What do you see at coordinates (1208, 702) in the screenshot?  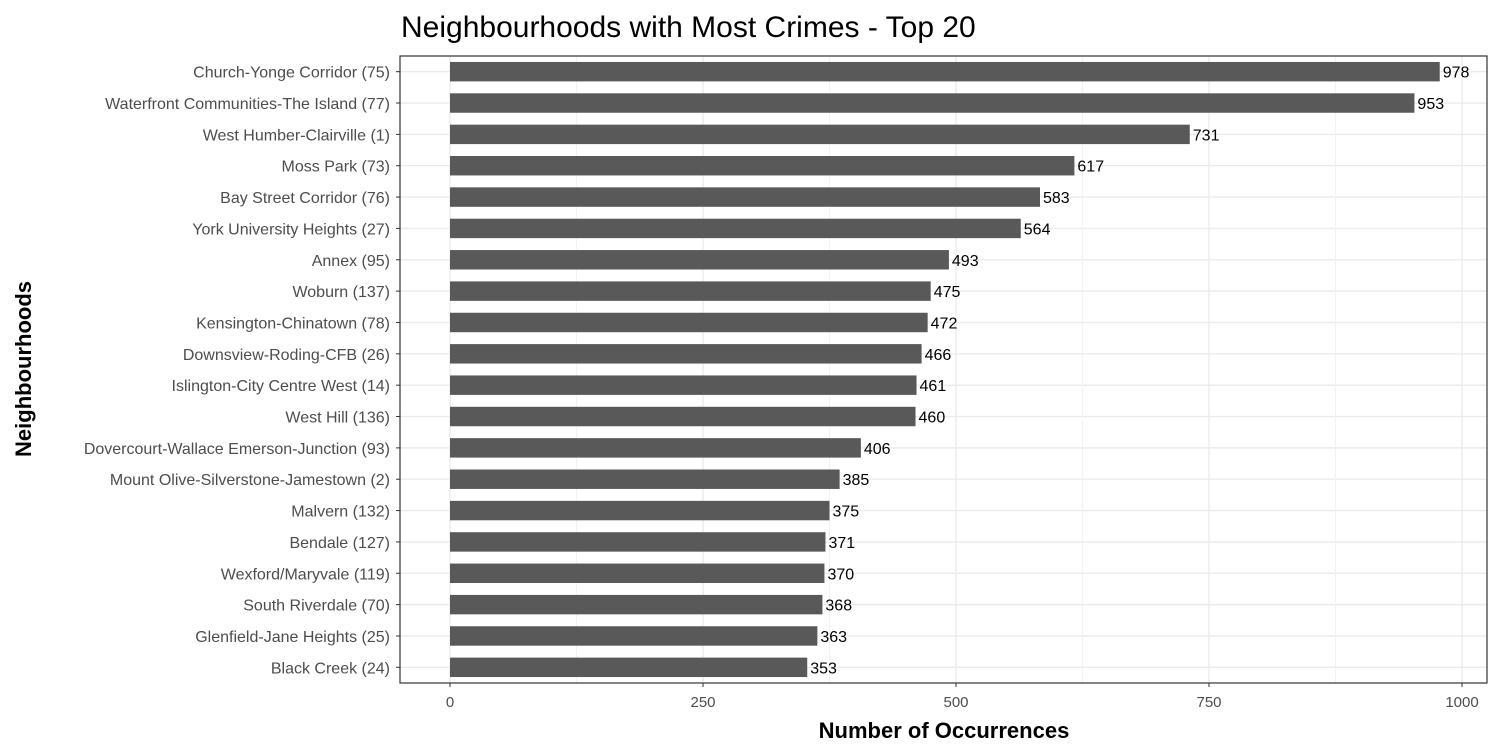 I see `x-tick-label: 750` at bounding box center [1208, 702].